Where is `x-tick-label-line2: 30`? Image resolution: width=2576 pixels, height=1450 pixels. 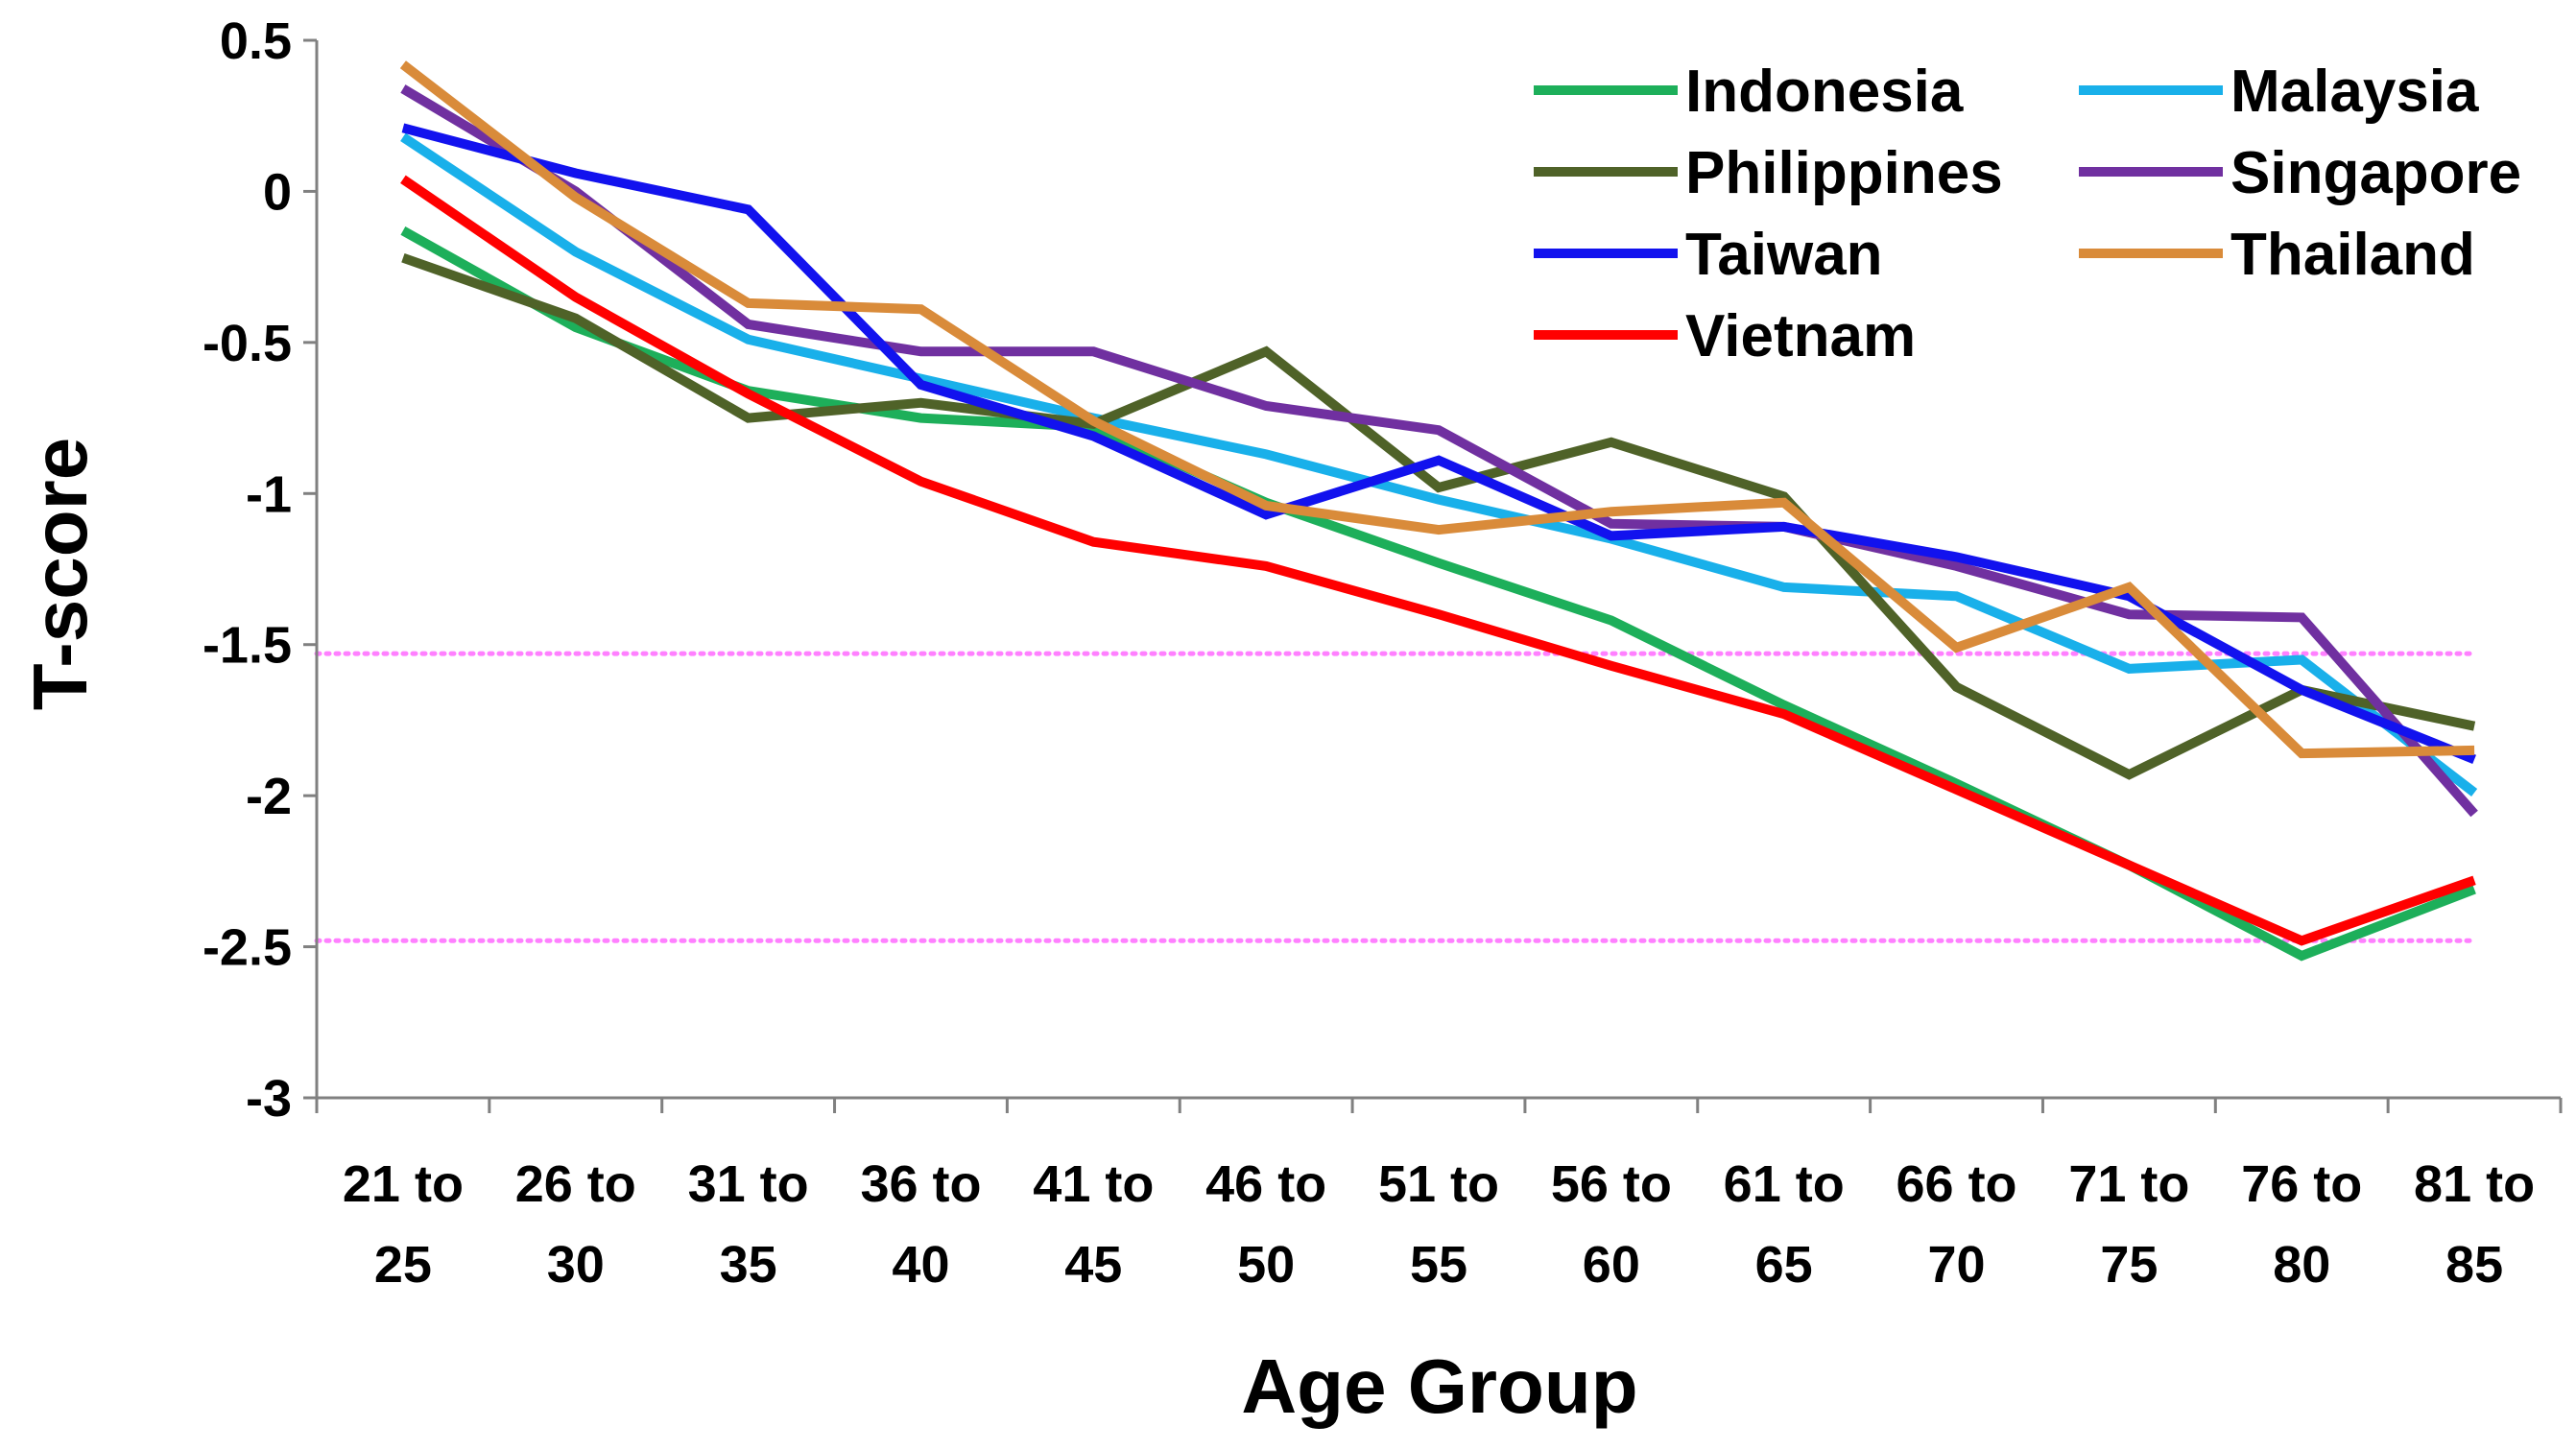 x-tick-label-line2: 30 is located at coordinates (576, 1265).